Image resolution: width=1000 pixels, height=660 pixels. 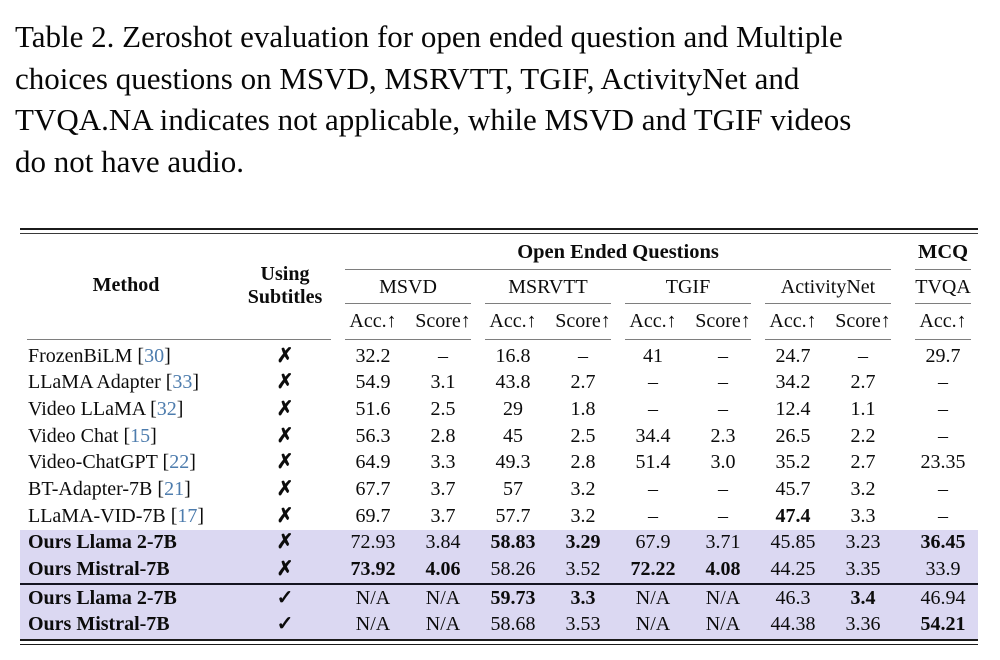 What do you see at coordinates (140, 435) in the screenshot?
I see `citation-link: 15` at bounding box center [140, 435].